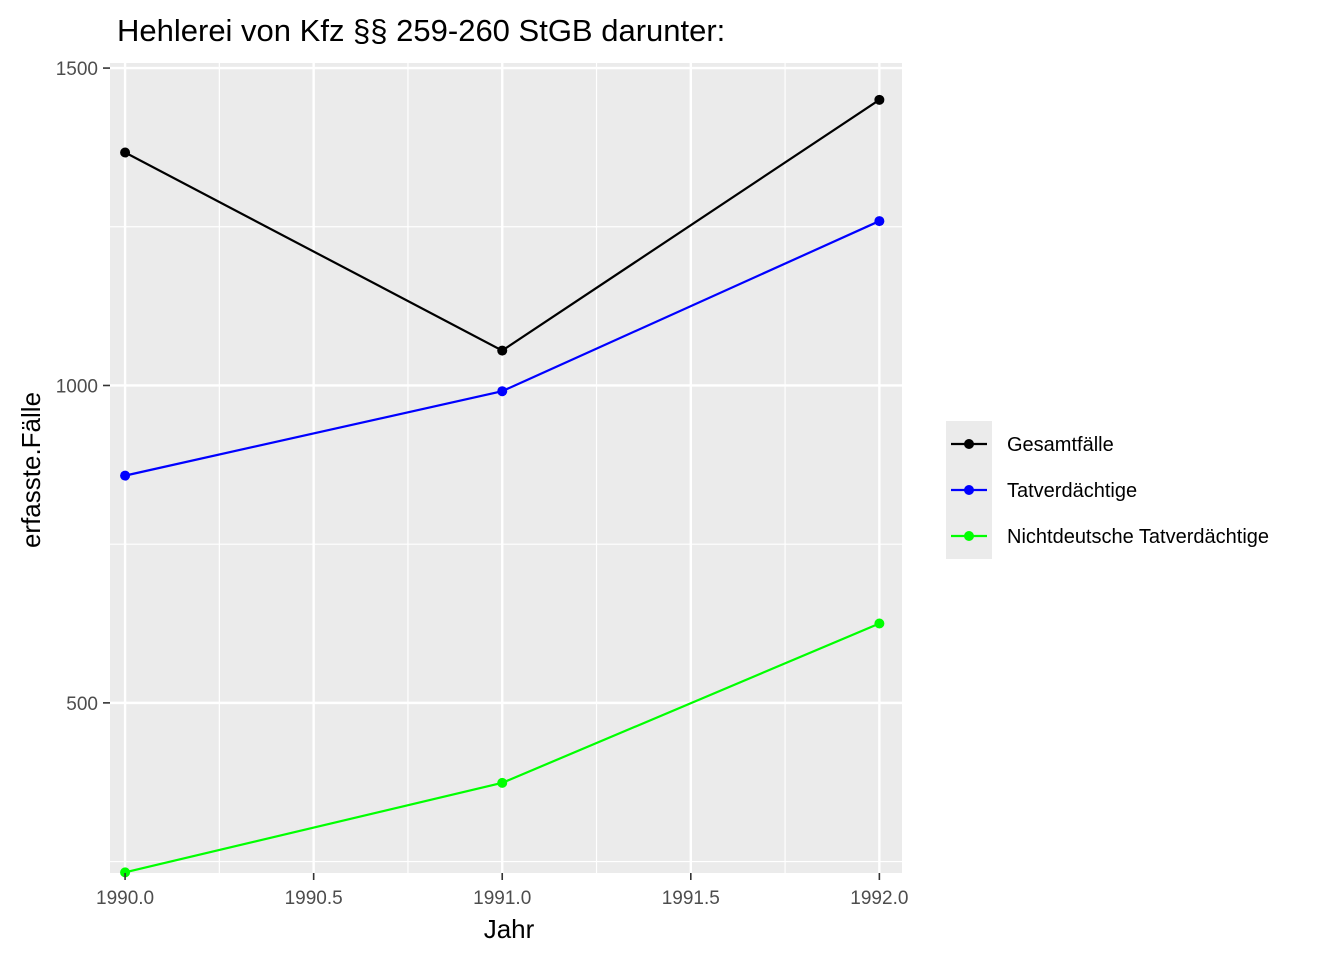 Image resolution: width=1344 pixels, height=960 pixels. Describe the element at coordinates (1138, 537) in the screenshot. I see `legend-label: Nichtdeutsche Tatverdächtige` at that location.